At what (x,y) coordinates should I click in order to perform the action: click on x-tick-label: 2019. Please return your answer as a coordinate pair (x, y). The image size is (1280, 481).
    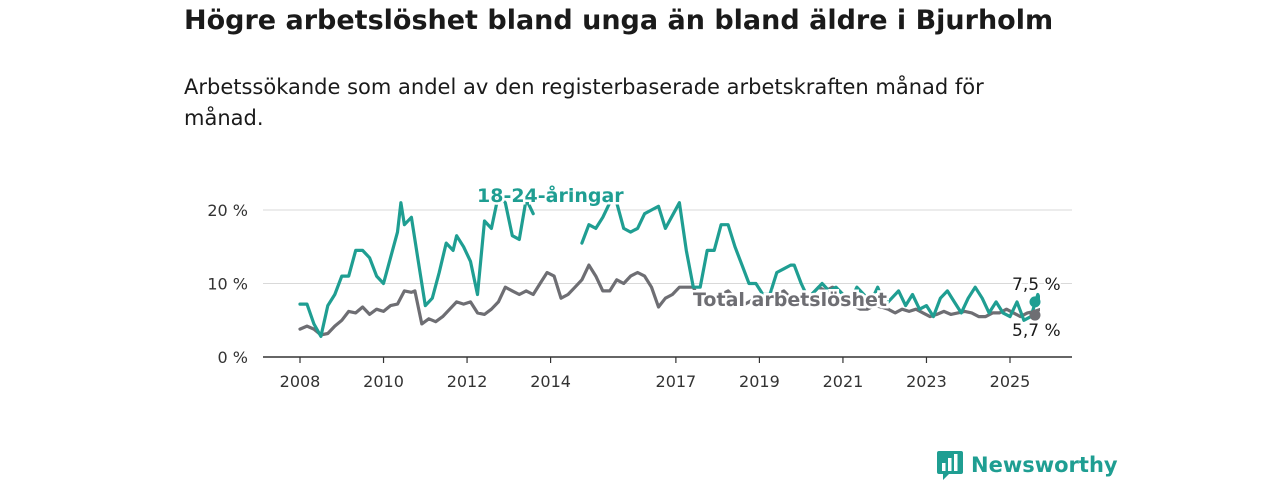
    Looking at the image, I should click on (759, 381).